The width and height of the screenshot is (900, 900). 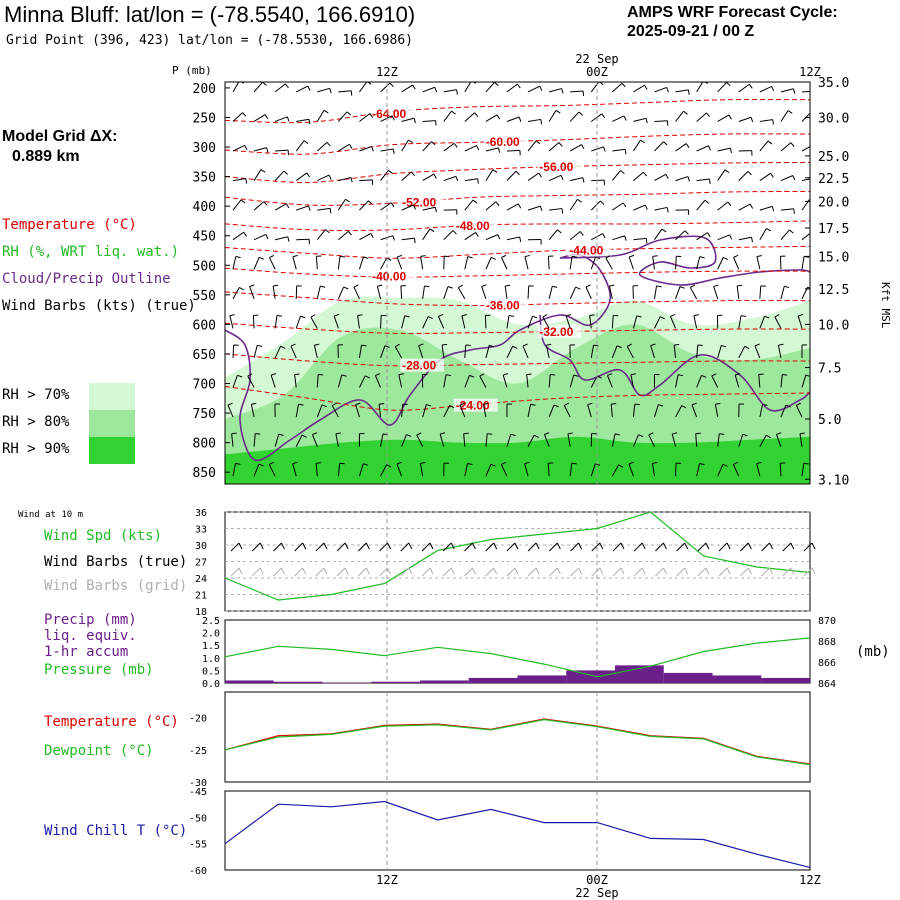 What do you see at coordinates (829, 420) in the screenshot?
I see `height-tick-label: 5.0` at bounding box center [829, 420].